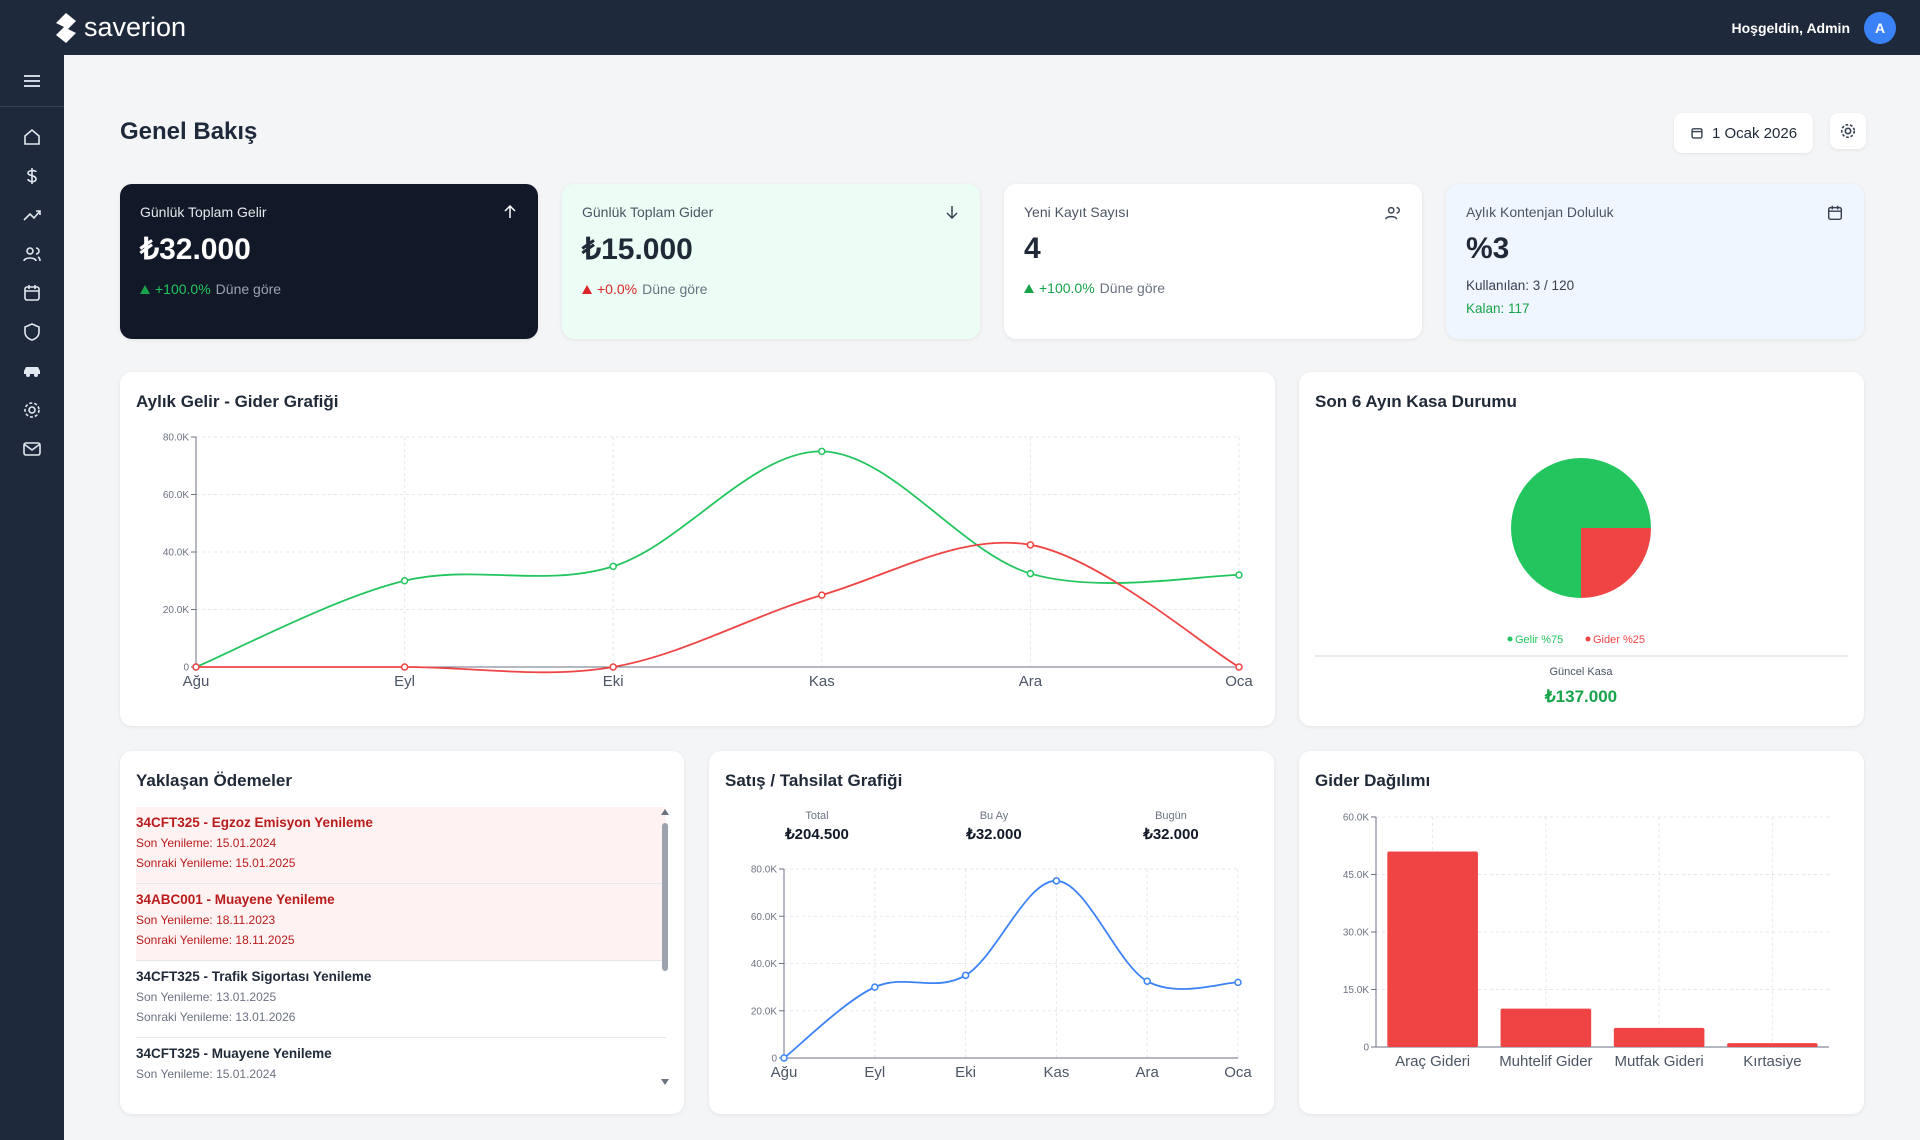  Describe the element at coordinates (1540, 212) in the screenshot. I see `kpi-title: Aylık Kontenjan Doluluk` at that location.